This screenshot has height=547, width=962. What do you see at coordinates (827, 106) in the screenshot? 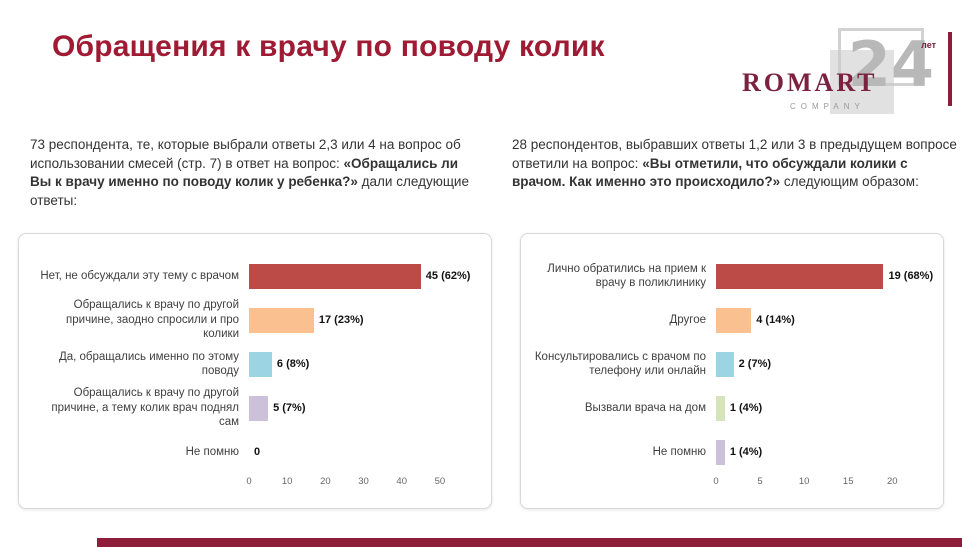
I see `logo-company-sub: COMPANY` at bounding box center [827, 106].